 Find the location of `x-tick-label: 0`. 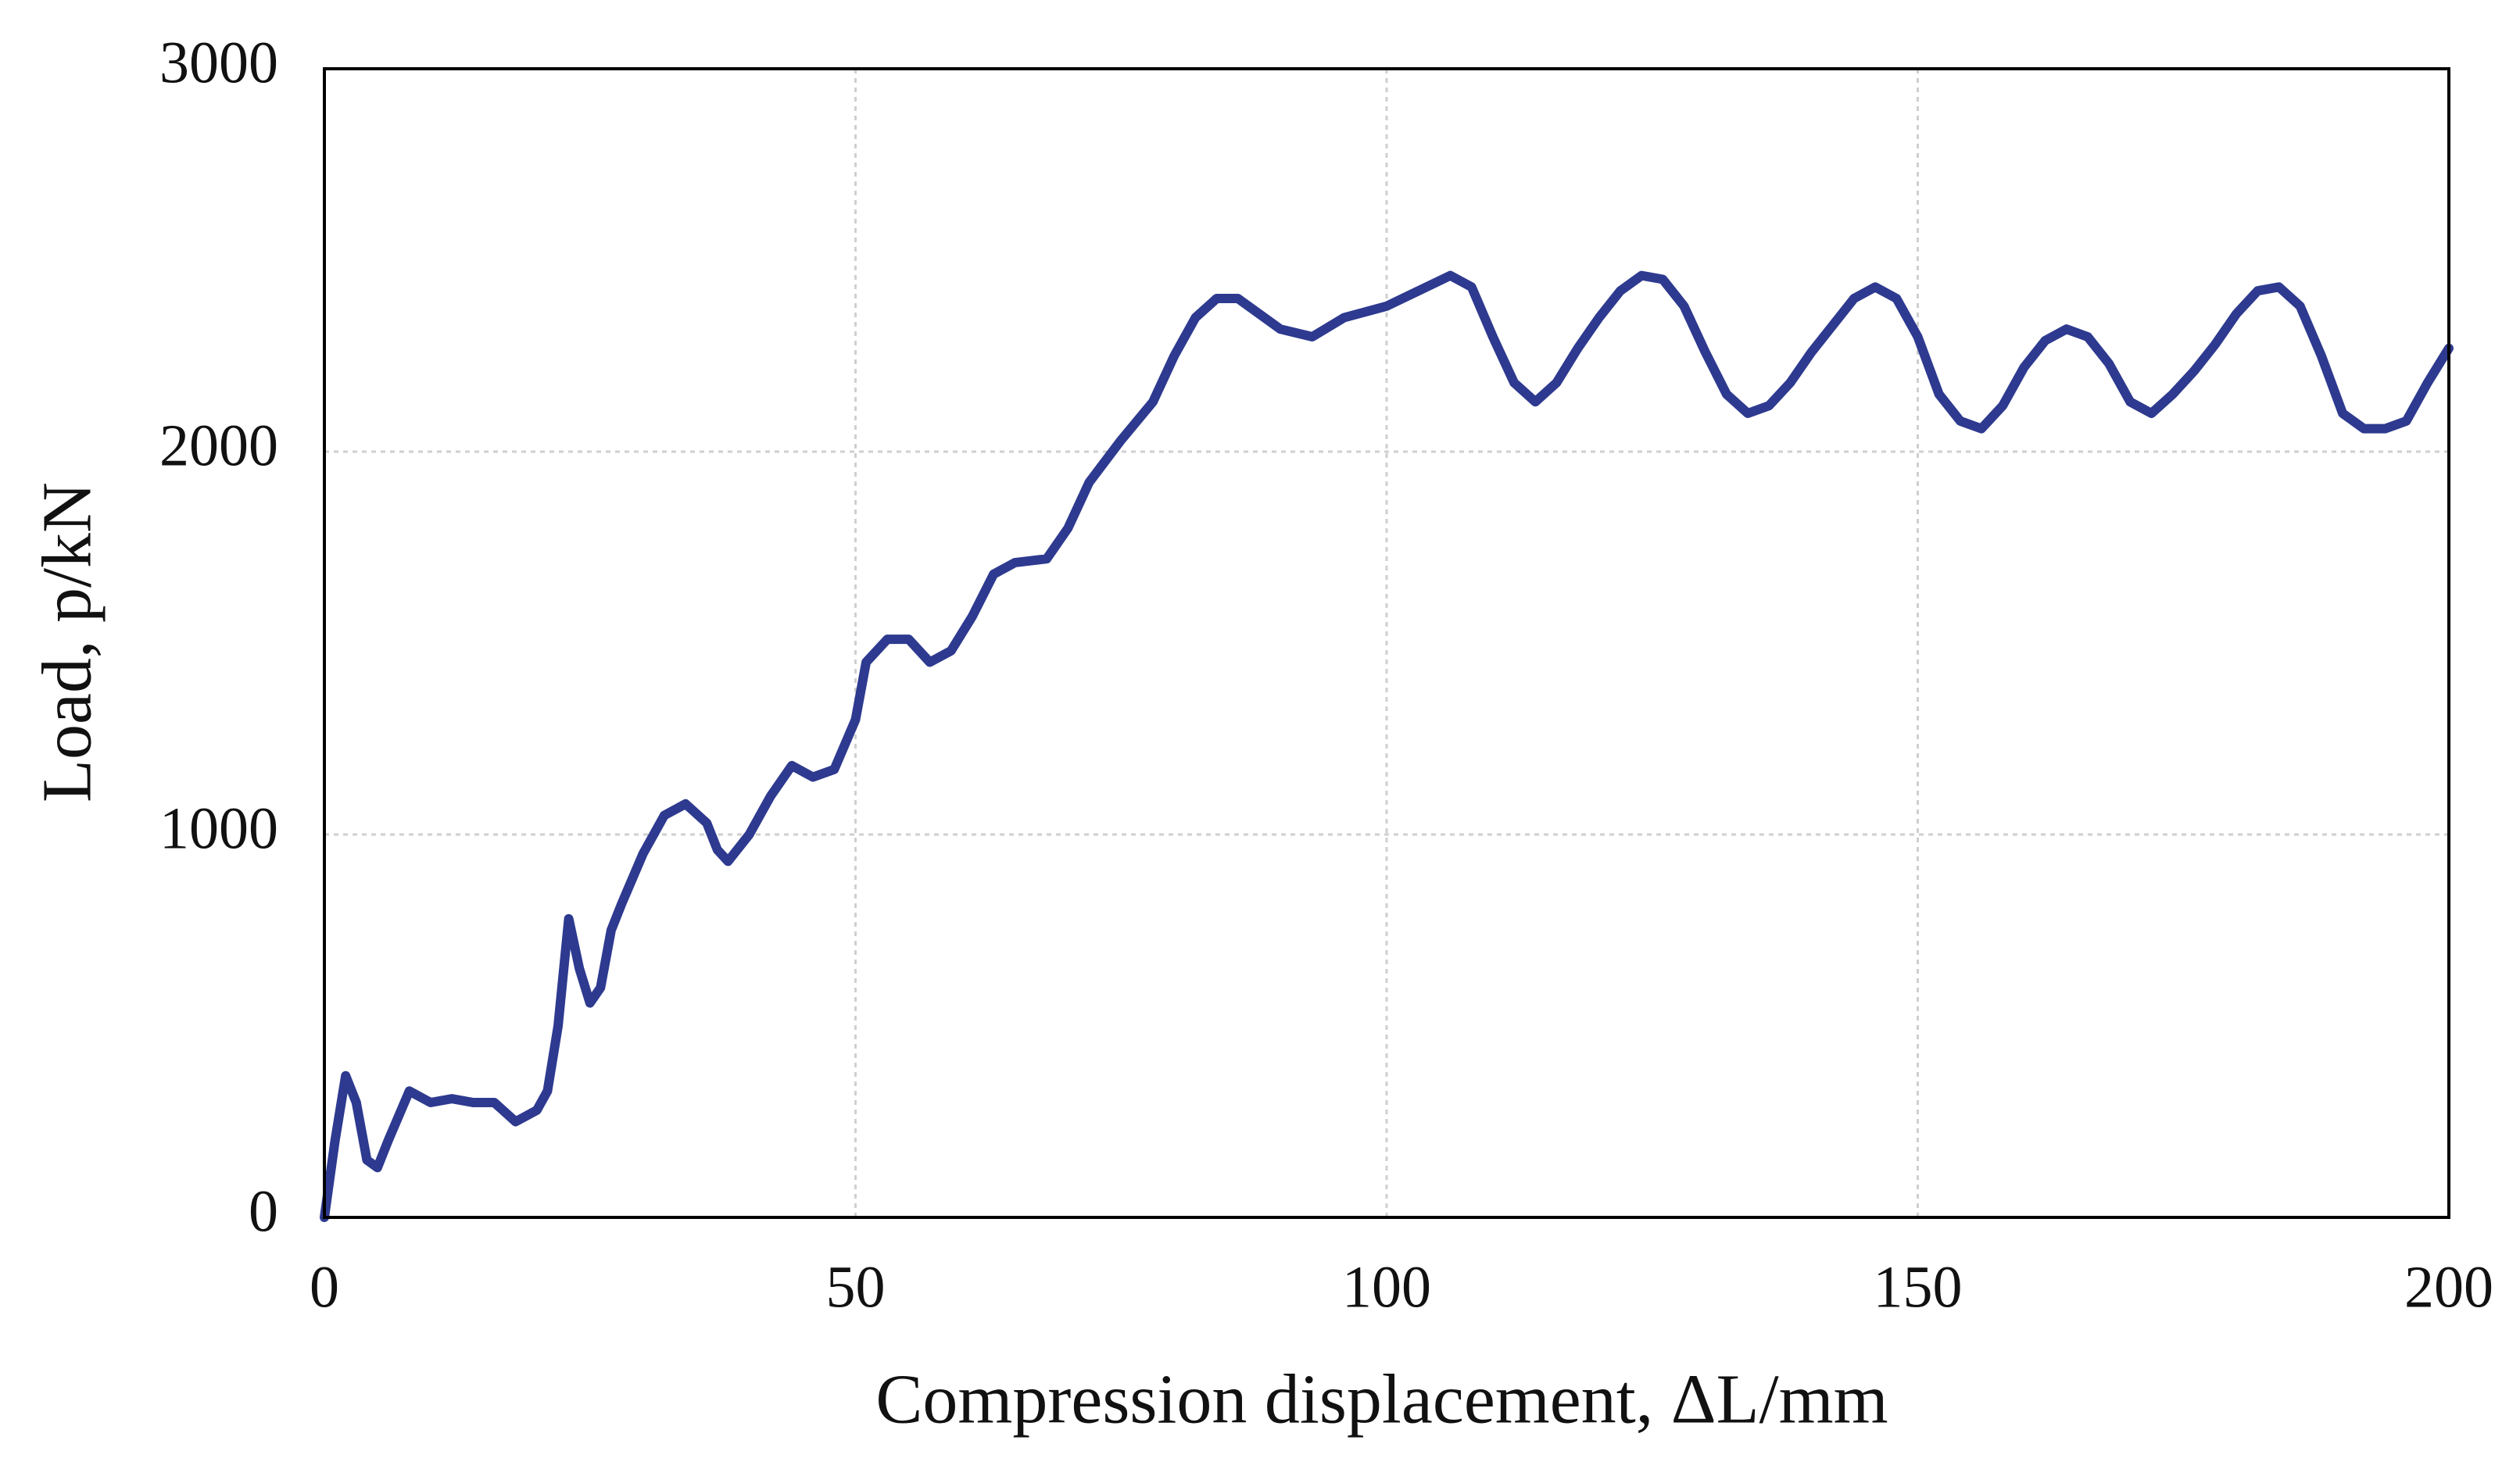

x-tick-label: 0 is located at coordinates (324, 1287).